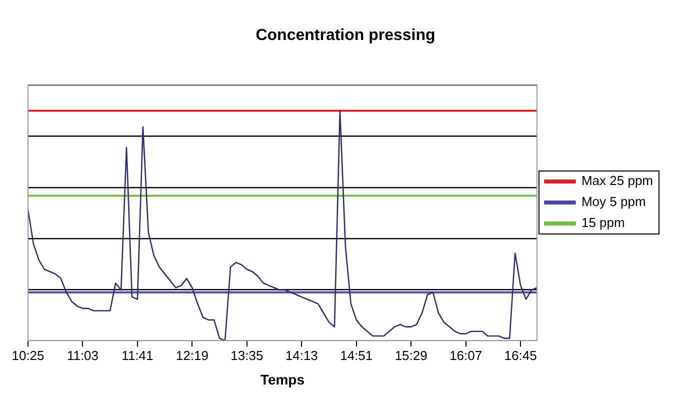 The image size is (675, 415). What do you see at coordinates (520, 355) in the screenshot?
I see `x-tick-label: 16:45` at bounding box center [520, 355].